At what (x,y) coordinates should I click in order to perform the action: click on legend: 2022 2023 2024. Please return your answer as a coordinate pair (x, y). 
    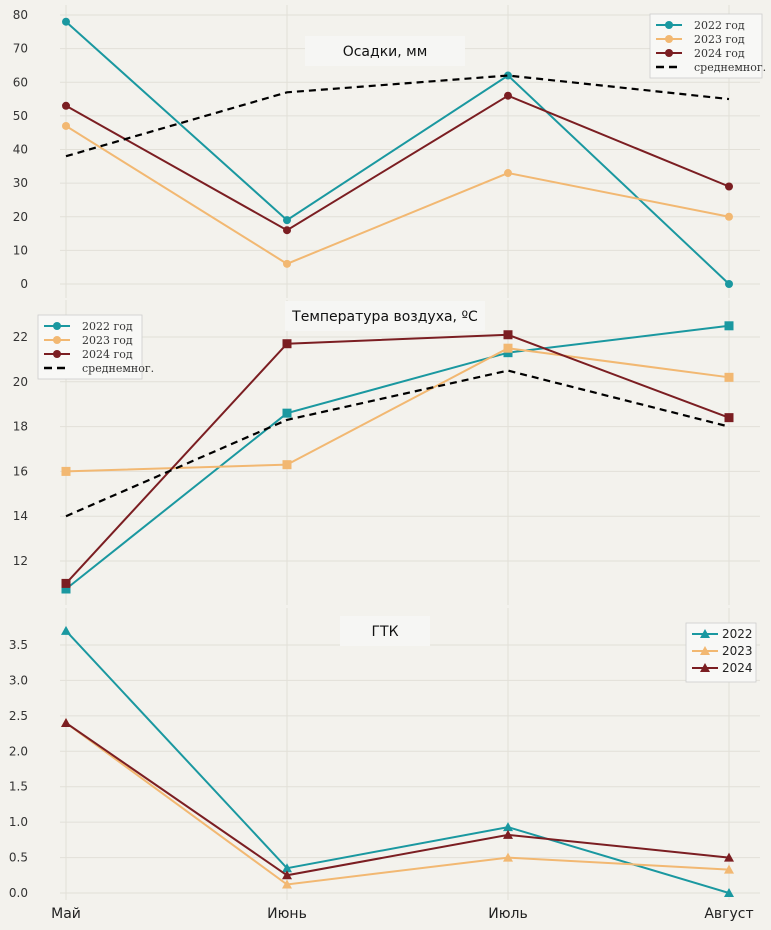
    Looking at the image, I should click on (721, 652).